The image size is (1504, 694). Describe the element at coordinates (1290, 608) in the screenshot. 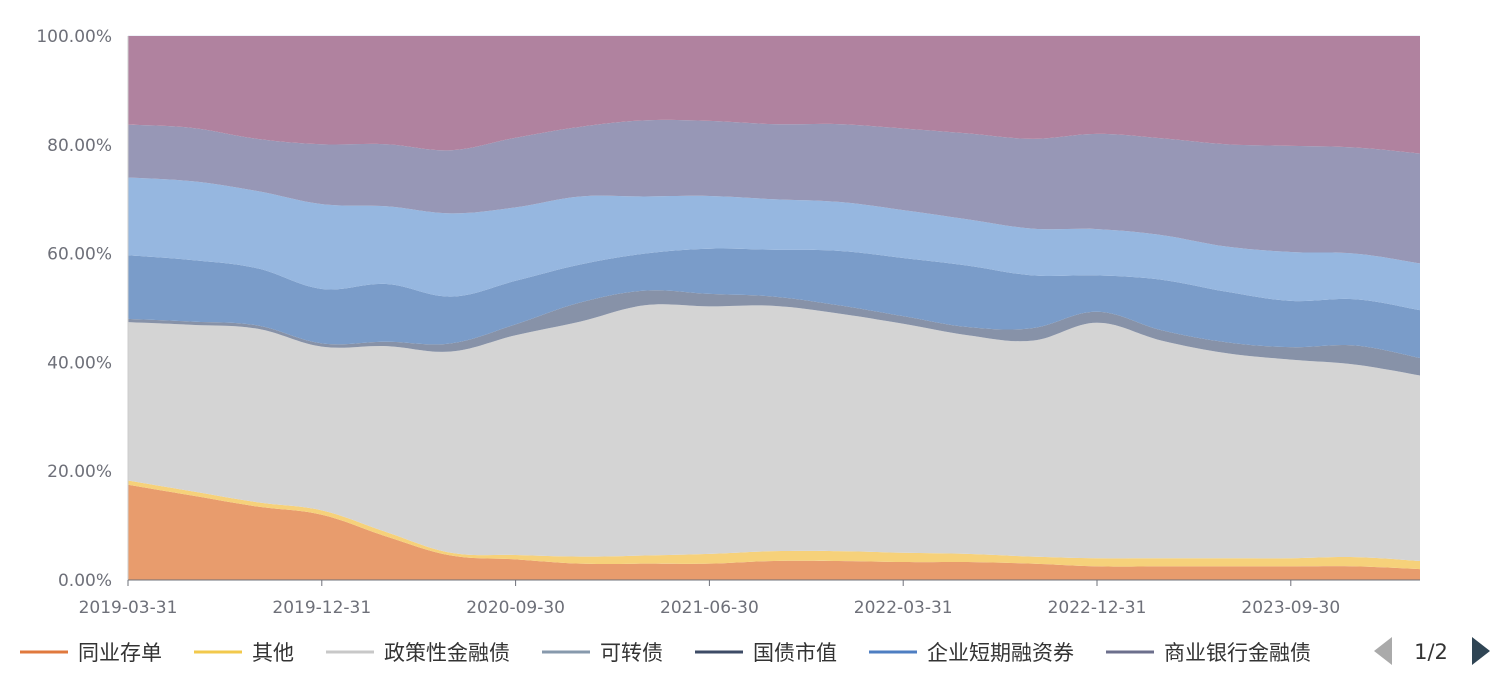

I see `x-tick-label-6: 2023-09-30` at that location.